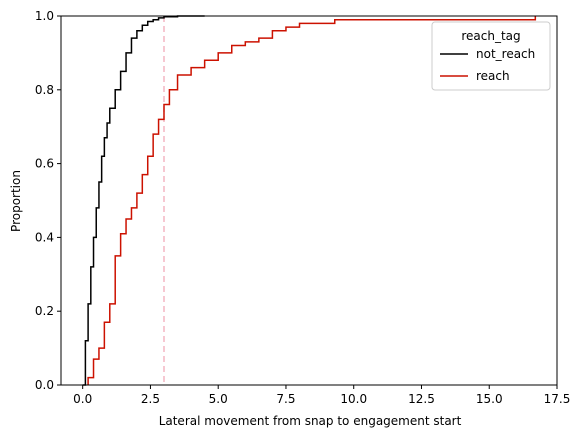  I want to click on legend-box, so click(491, 56).